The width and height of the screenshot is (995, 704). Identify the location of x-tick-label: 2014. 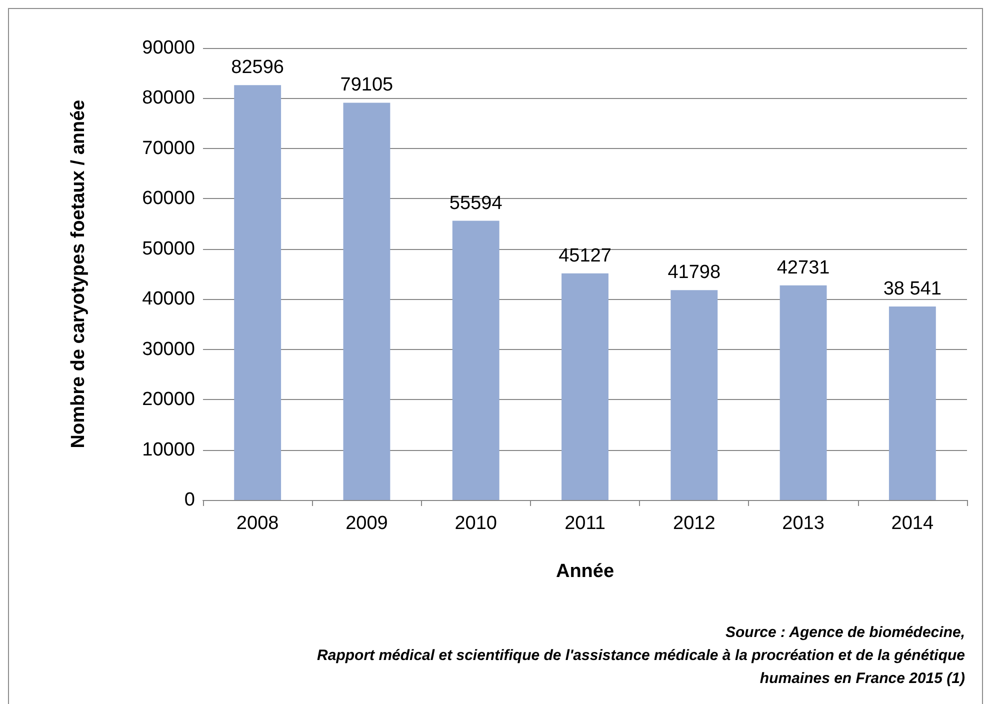
(912, 523).